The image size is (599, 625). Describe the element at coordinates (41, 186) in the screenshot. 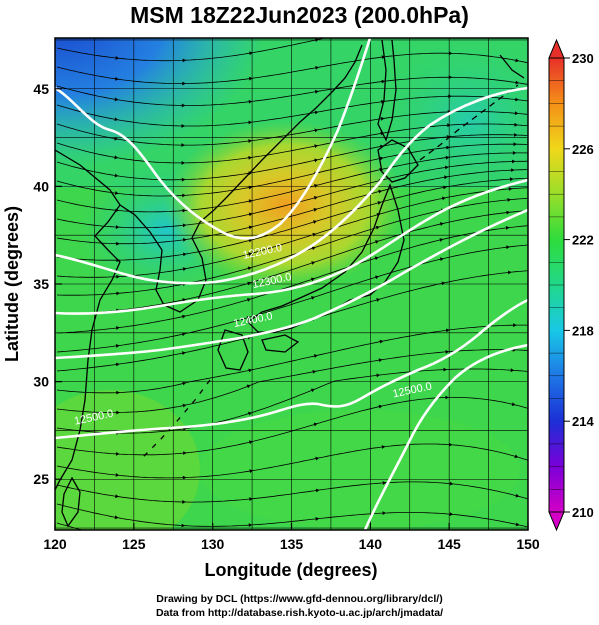

I see `y-tick-label: 40` at that location.